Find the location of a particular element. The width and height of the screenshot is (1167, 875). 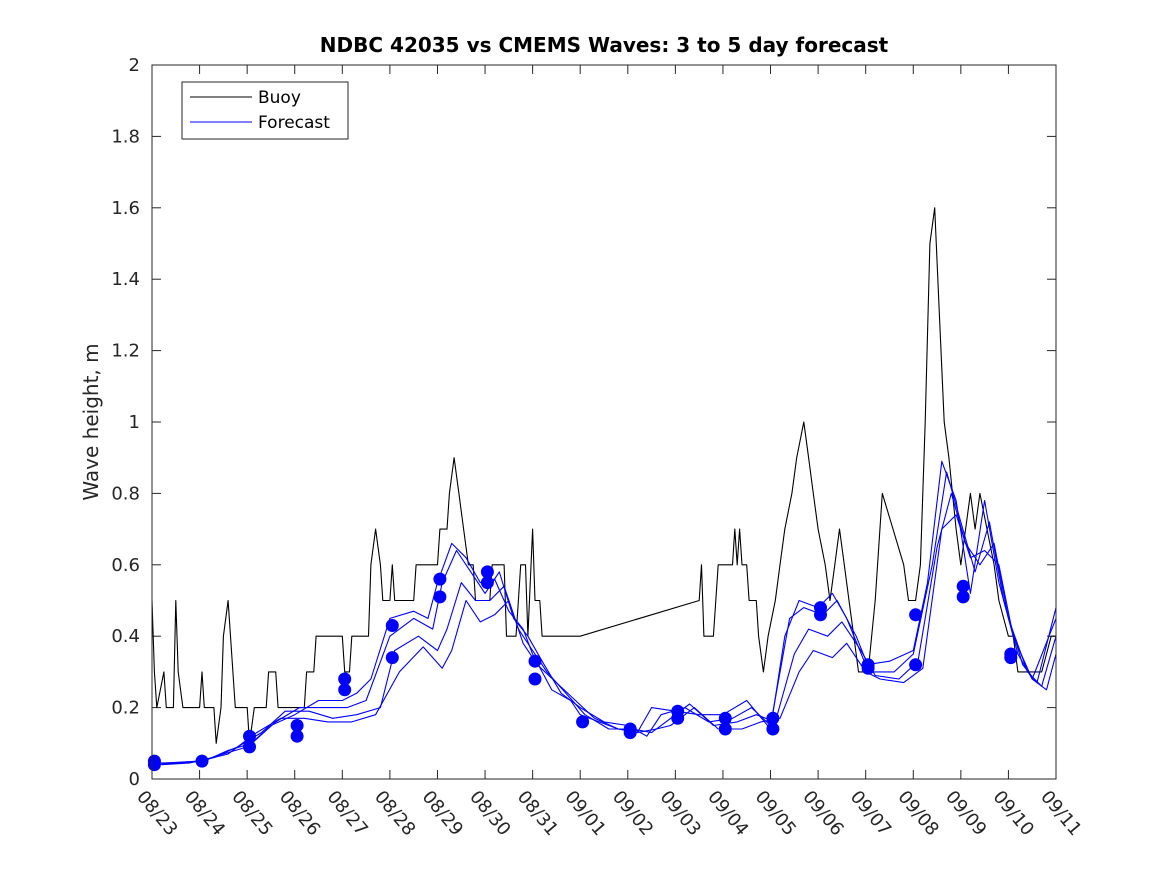

legend-box is located at coordinates (265, 110).